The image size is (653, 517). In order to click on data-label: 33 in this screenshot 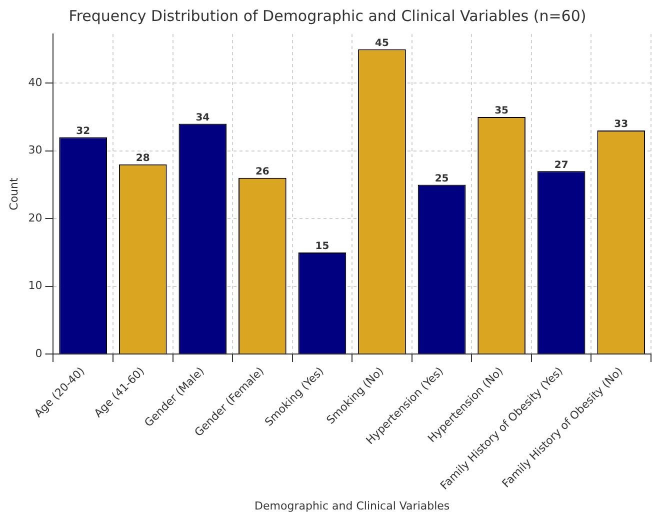, I will do `click(621, 124)`.